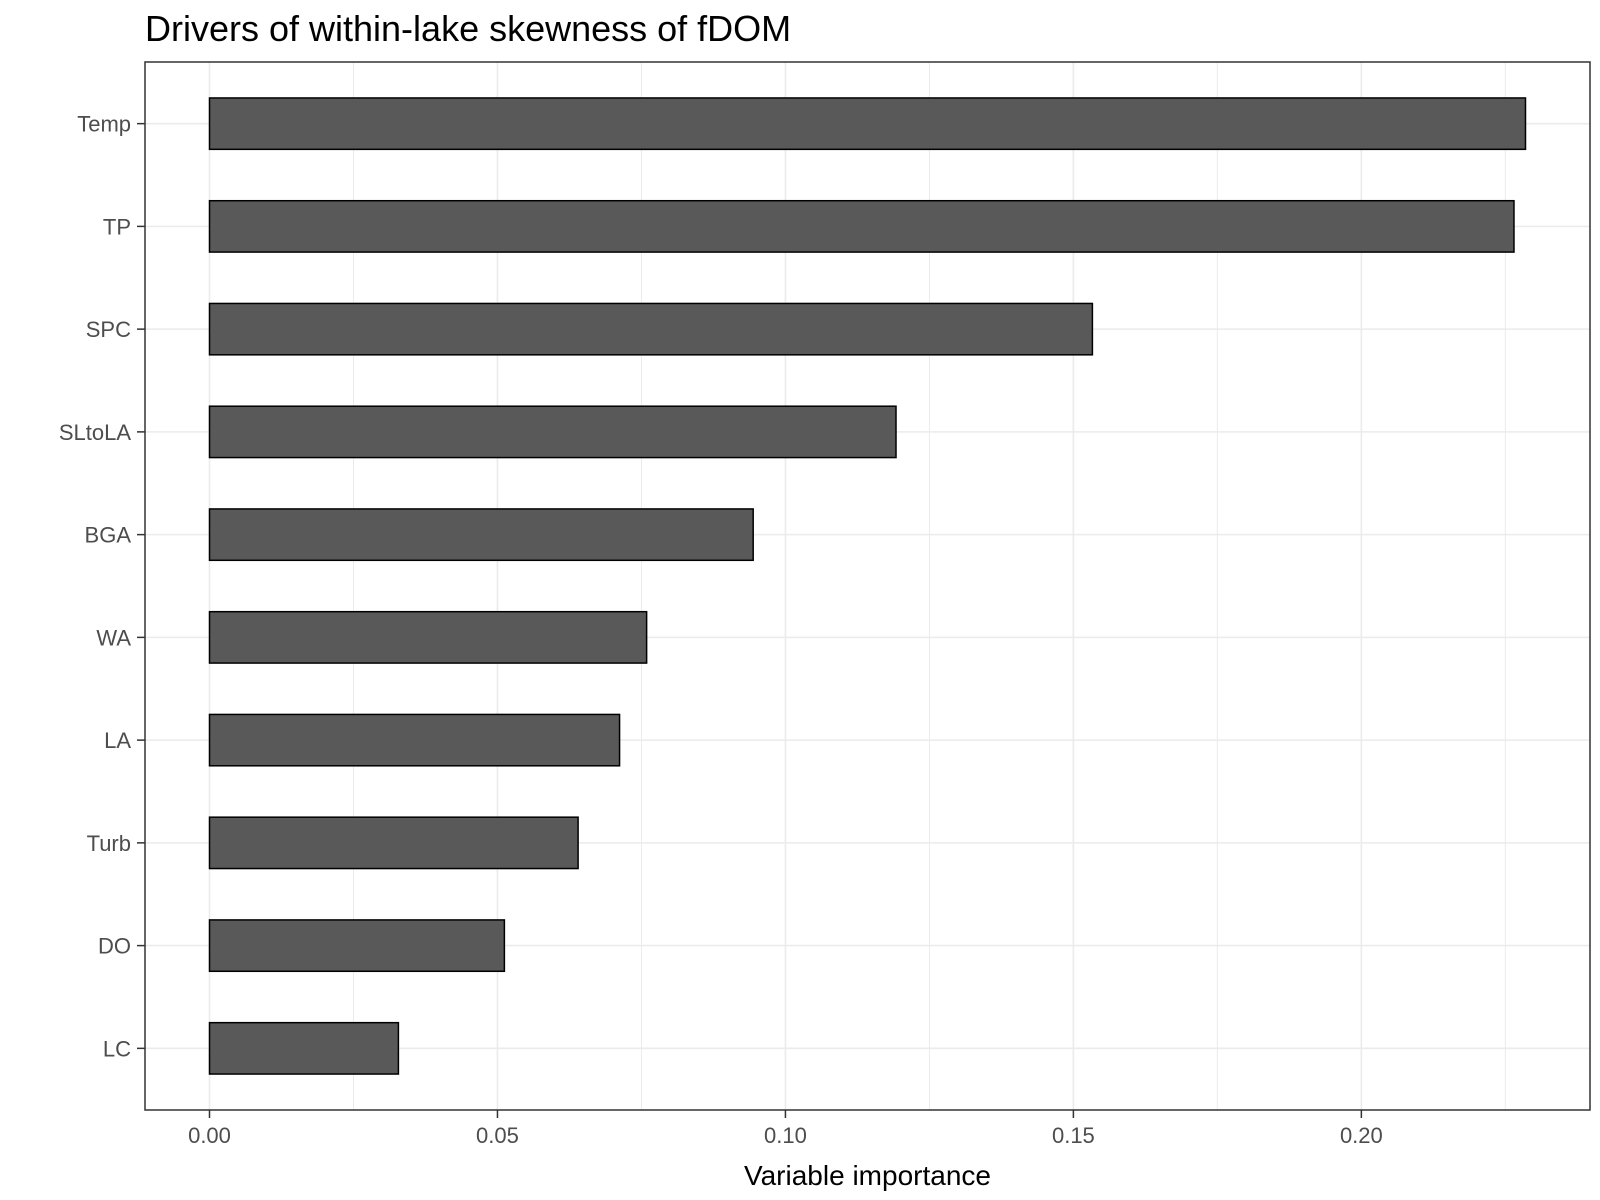 Image resolution: width=1600 pixels, height=1200 pixels. What do you see at coordinates (114, 946) in the screenshot?
I see `y-tick-label: DO` at bounding box center [114, 946].